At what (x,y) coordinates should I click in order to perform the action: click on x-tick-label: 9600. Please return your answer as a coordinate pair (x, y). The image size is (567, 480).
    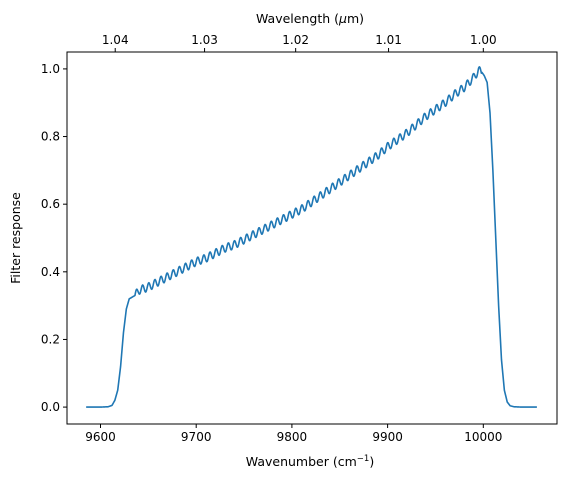
    Looking at the image, I should click on (100, 437).